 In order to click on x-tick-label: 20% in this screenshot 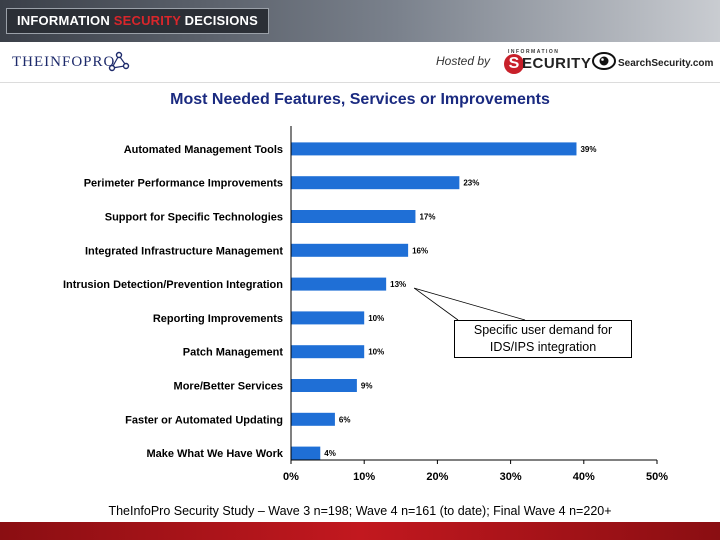, I will do `click(437, 477)`.